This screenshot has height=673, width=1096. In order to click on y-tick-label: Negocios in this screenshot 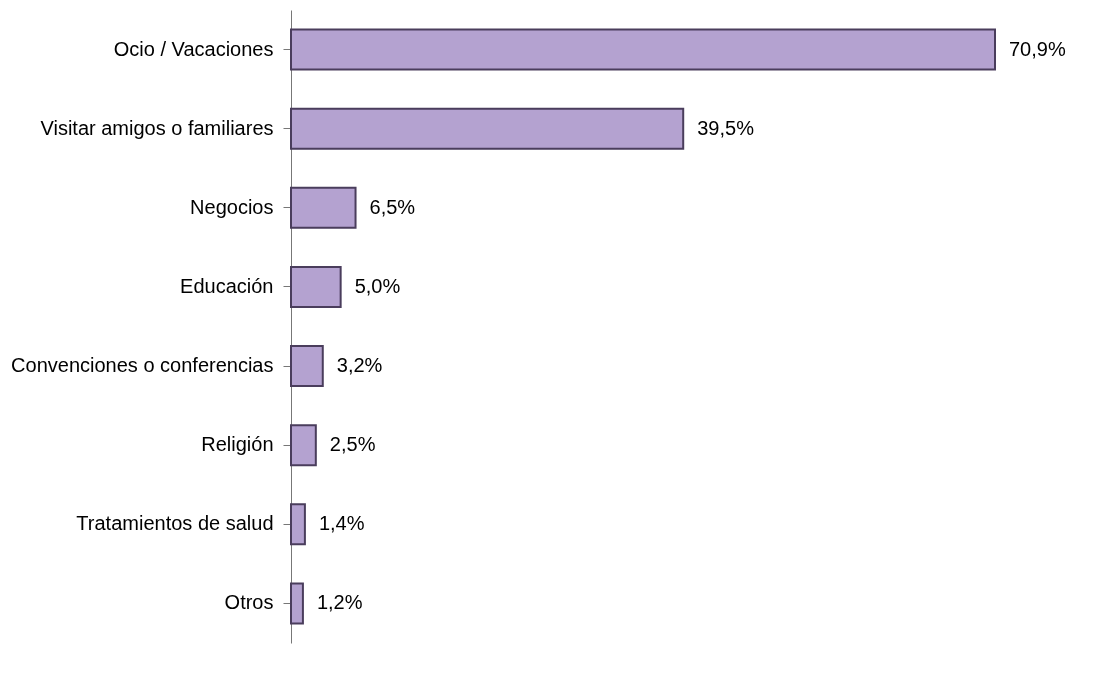, I will do `click(232, 206)`.